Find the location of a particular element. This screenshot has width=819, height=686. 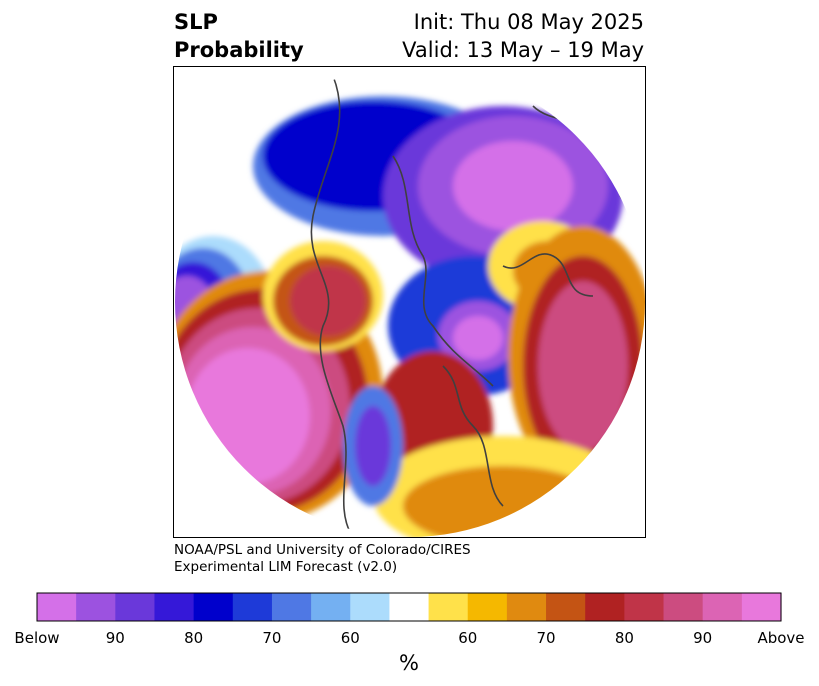

colorbar-unit: % is located at coordinates (409, 663).